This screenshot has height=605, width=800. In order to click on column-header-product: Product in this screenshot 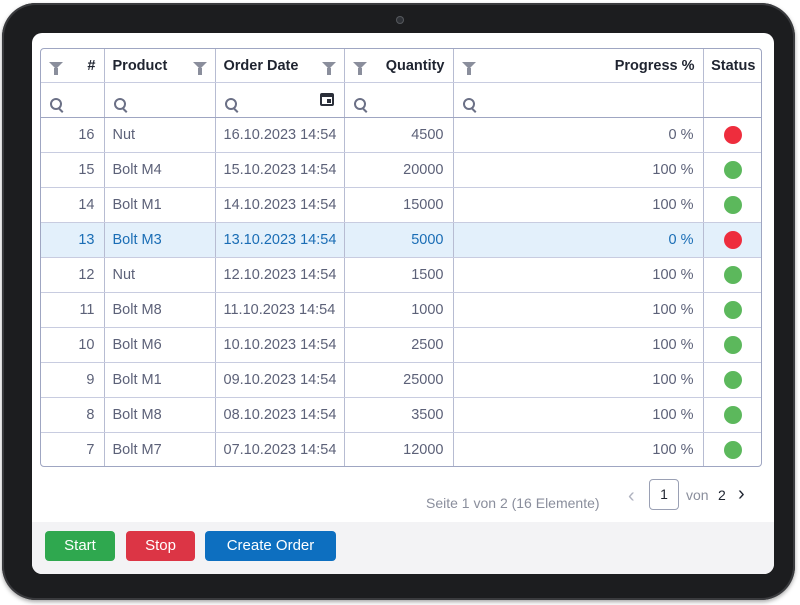, I will do `click(160, 66)`.